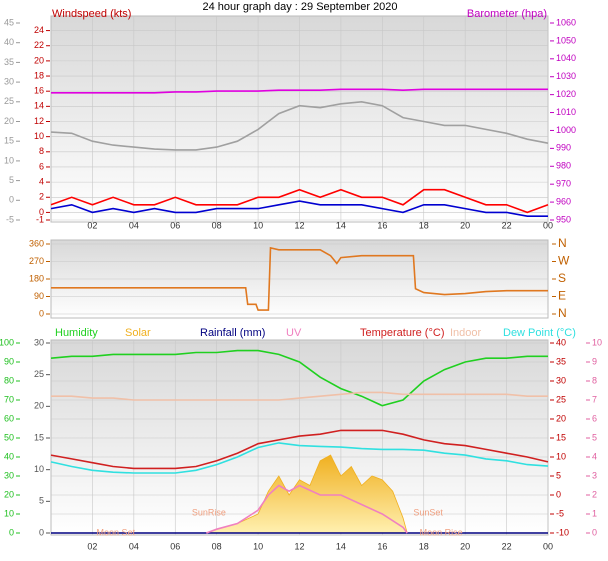 This screenshot has height=561, width=608. I want to click on y-tick-label: 100, so click(7, 342).